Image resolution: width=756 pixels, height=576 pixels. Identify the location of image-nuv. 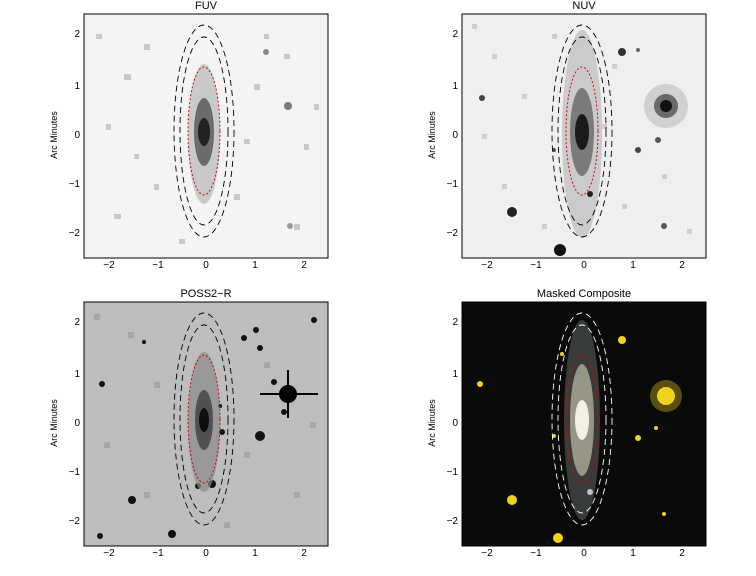
(584, 136).